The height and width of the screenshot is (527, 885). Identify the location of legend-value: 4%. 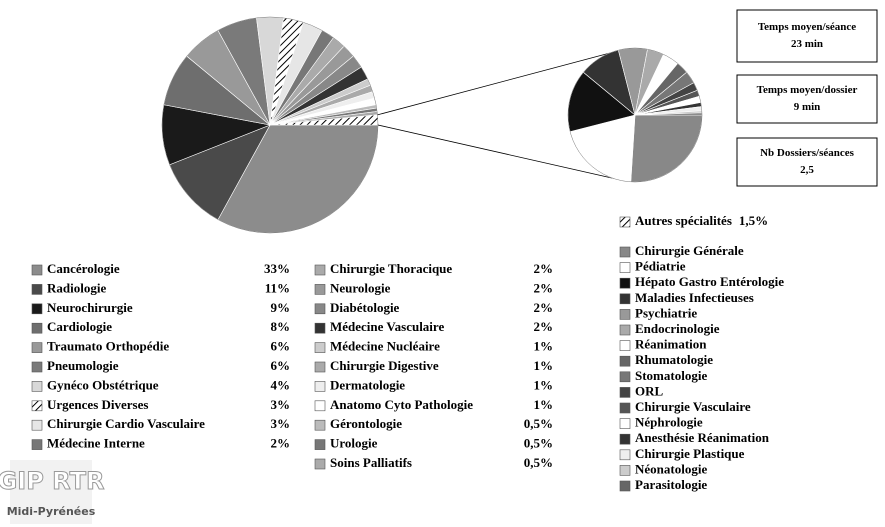
(281, 384).